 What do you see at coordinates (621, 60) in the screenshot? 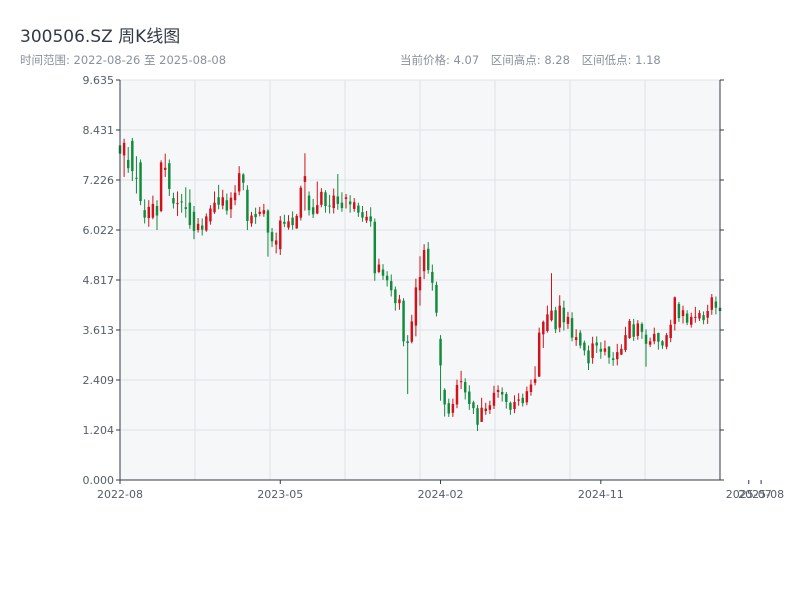
I see `interval-low: 区间低点: 1.18` at bounding box center [621, 60].